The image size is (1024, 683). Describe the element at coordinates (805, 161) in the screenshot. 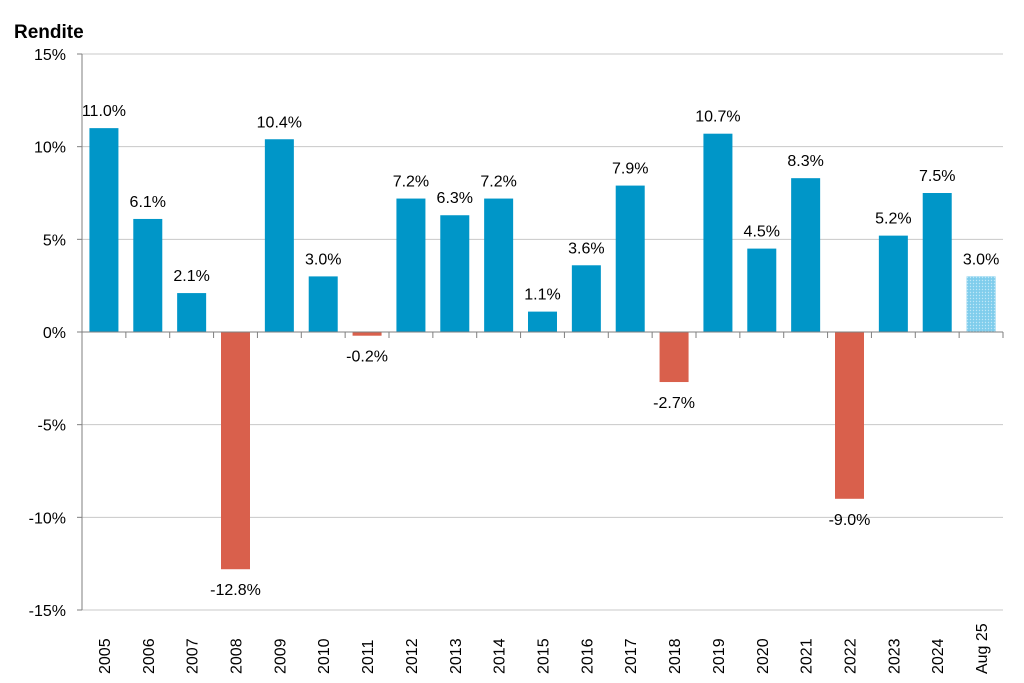

I see `data-label: 8.3%` at that location.